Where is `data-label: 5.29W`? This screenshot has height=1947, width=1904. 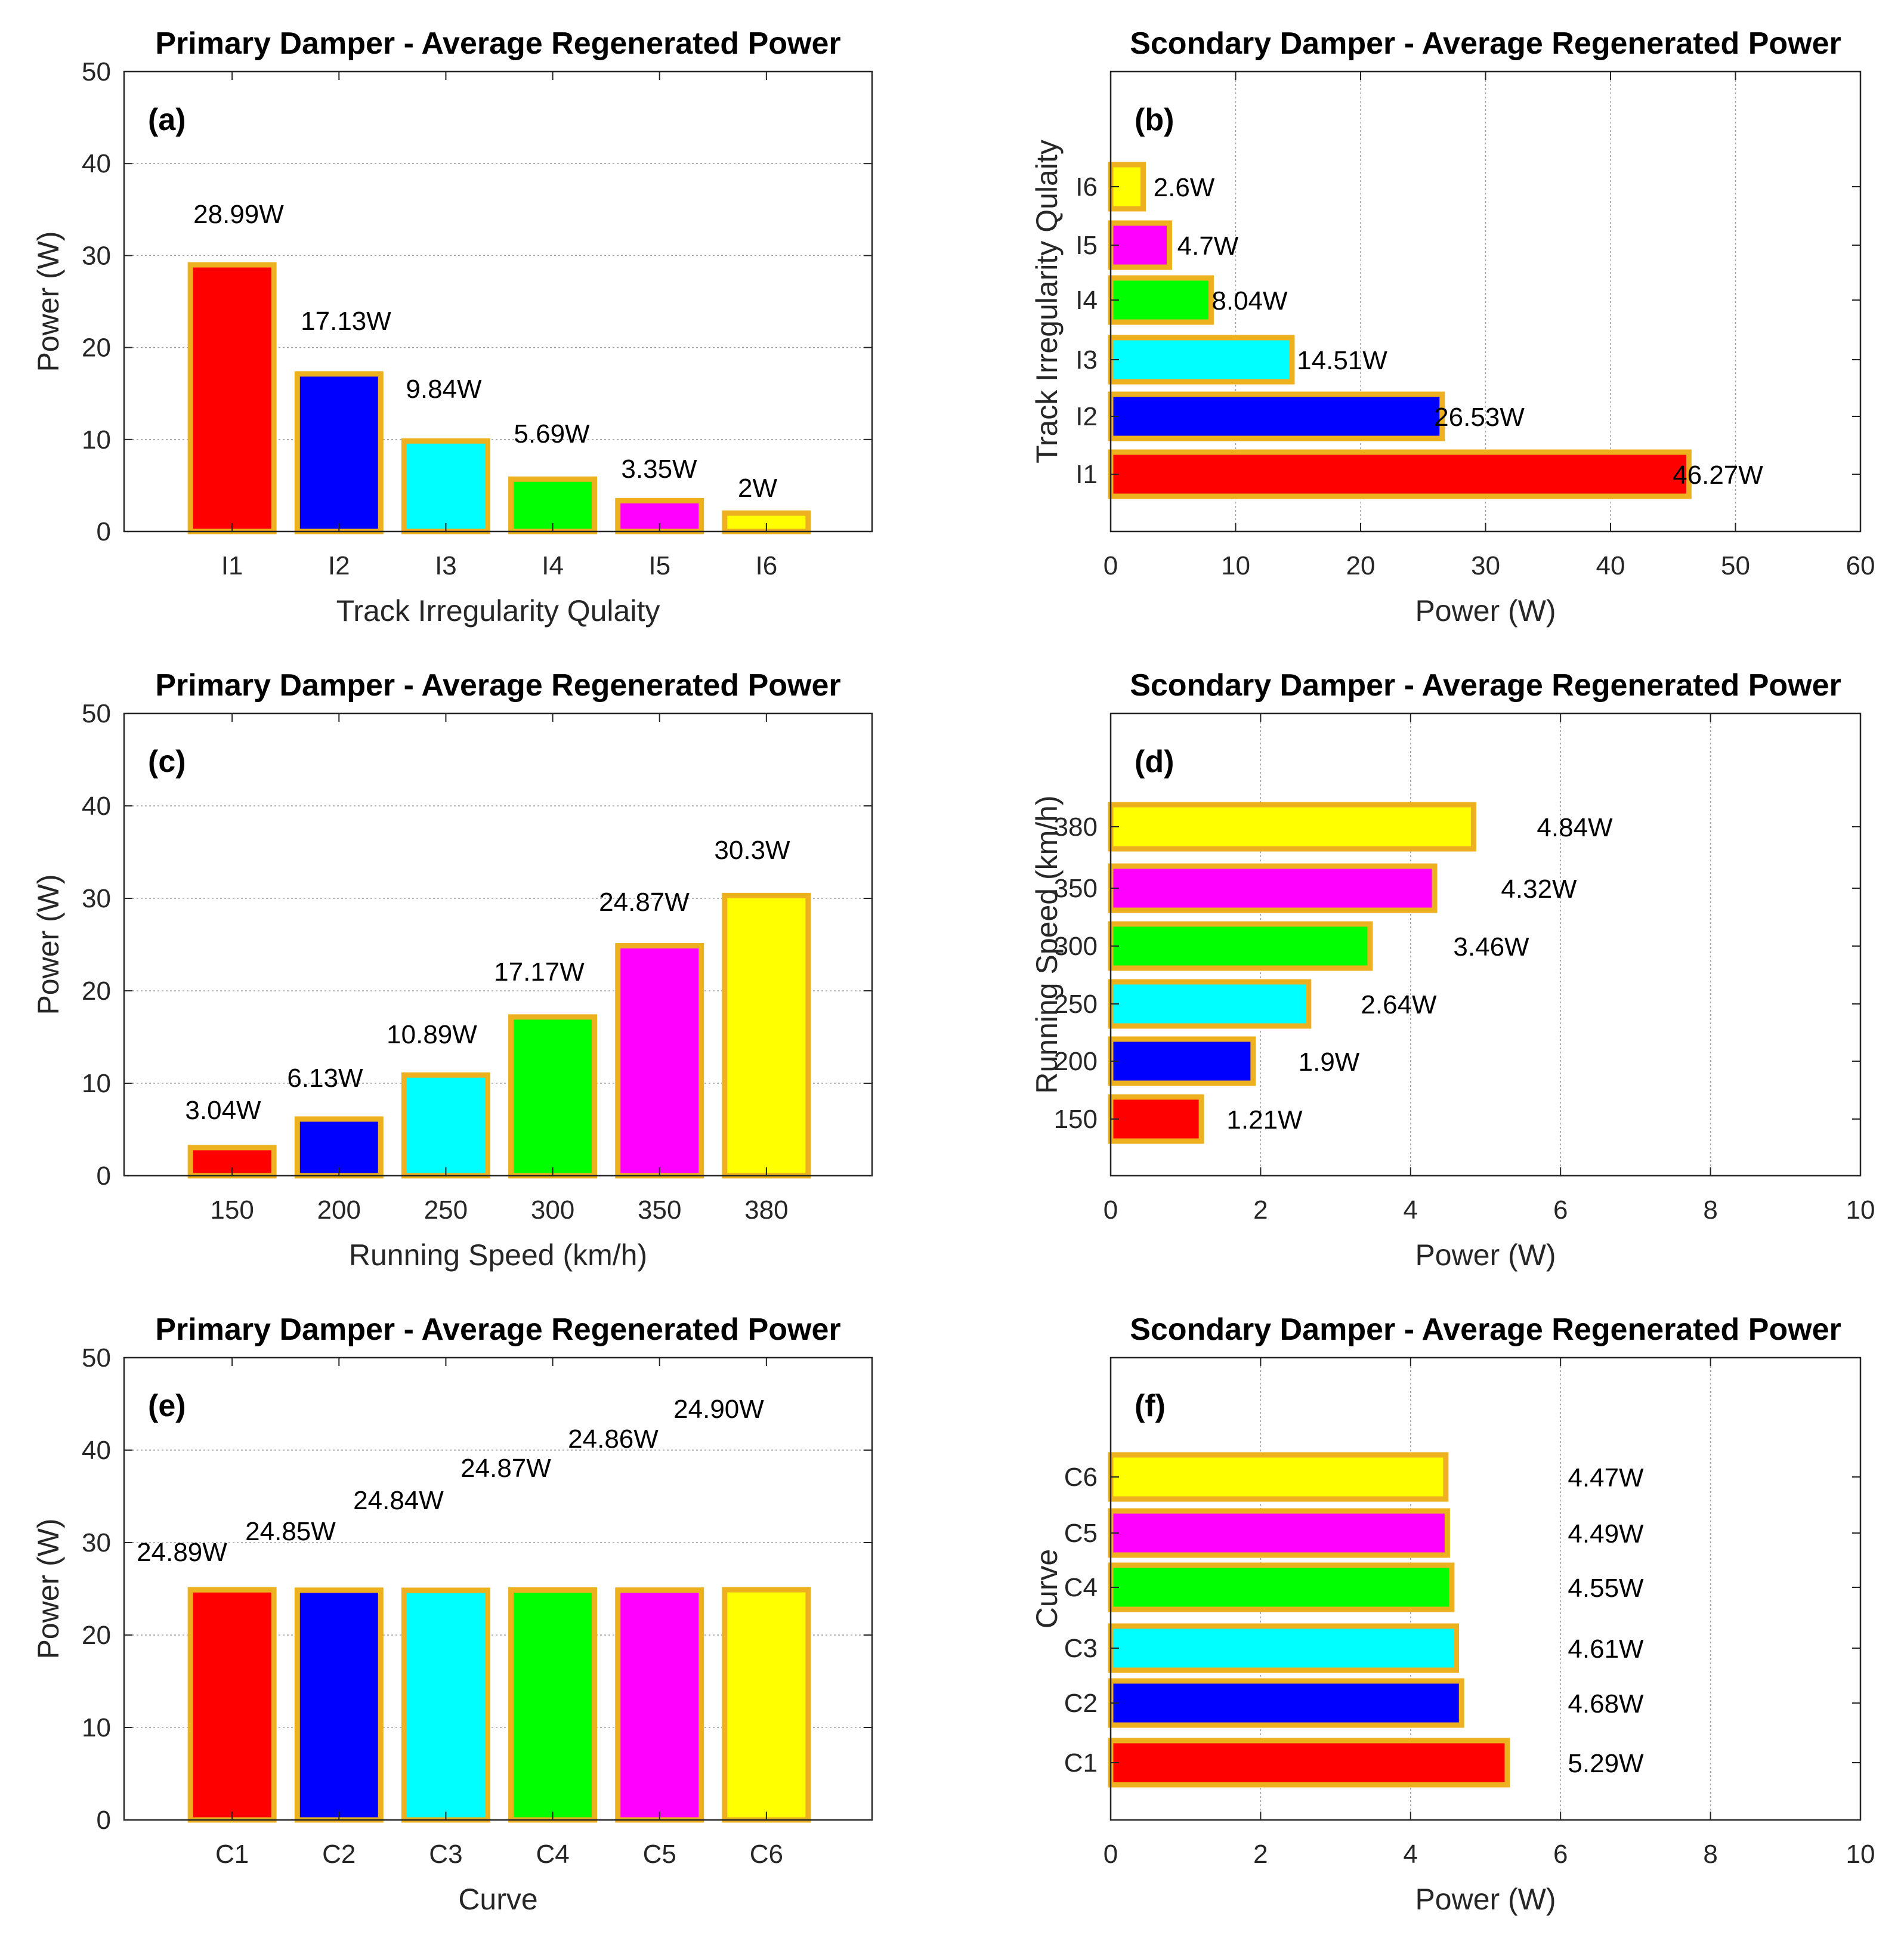 data-label: 5.29W is located at coordinates (1606, 1763).